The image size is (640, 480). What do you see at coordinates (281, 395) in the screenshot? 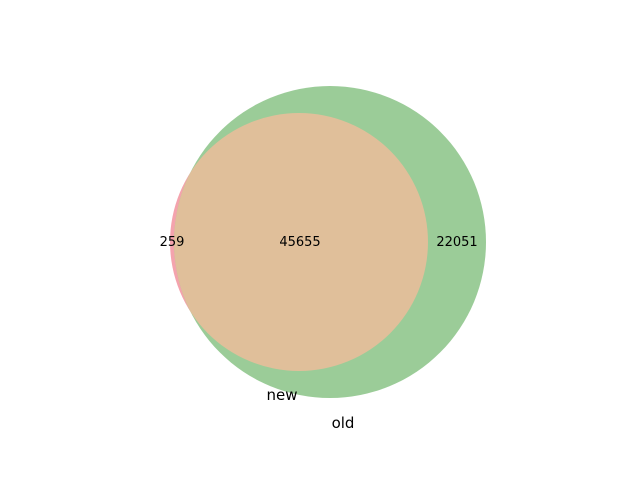
I see `set-label-new: new` at bounding box center [281, 395].